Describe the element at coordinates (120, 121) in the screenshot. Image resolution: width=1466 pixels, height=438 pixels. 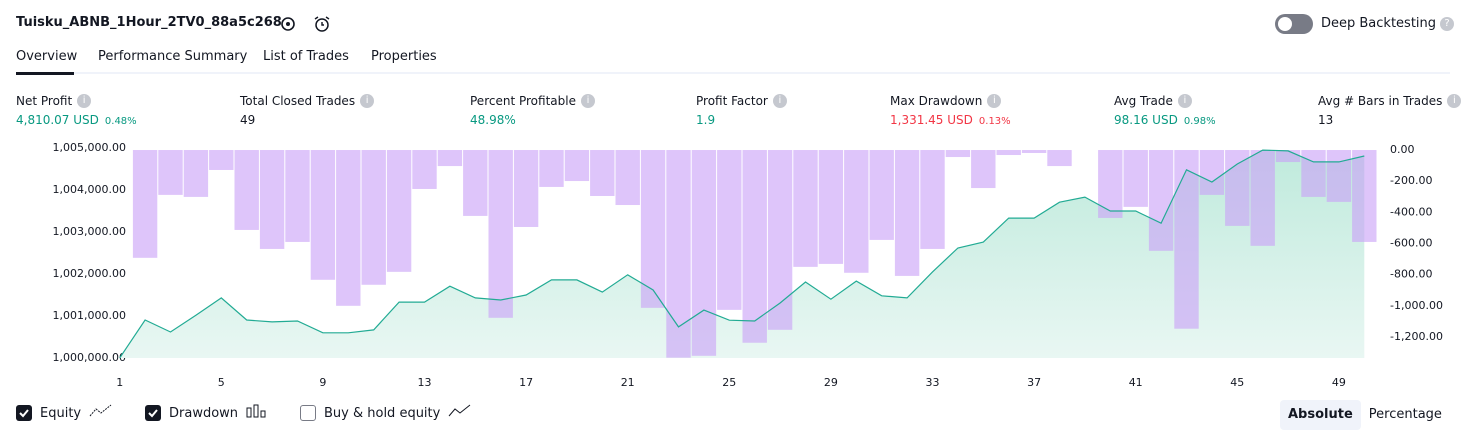
I see `stat-percent: 0.48%` at that location.